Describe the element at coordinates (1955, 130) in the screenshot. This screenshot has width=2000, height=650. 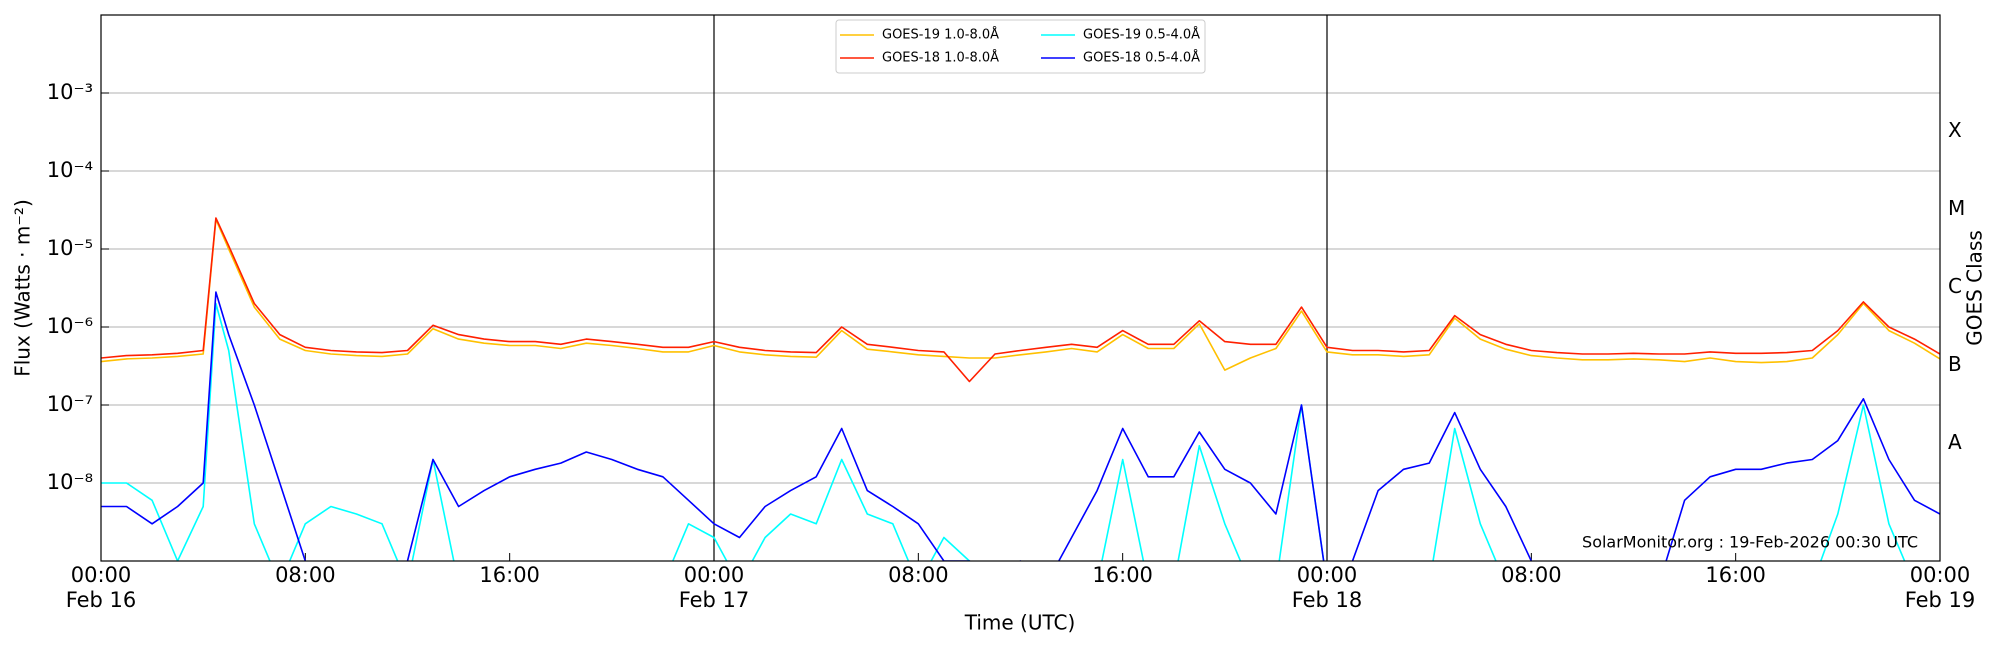
I see `y2-tick-label: X` at that location.